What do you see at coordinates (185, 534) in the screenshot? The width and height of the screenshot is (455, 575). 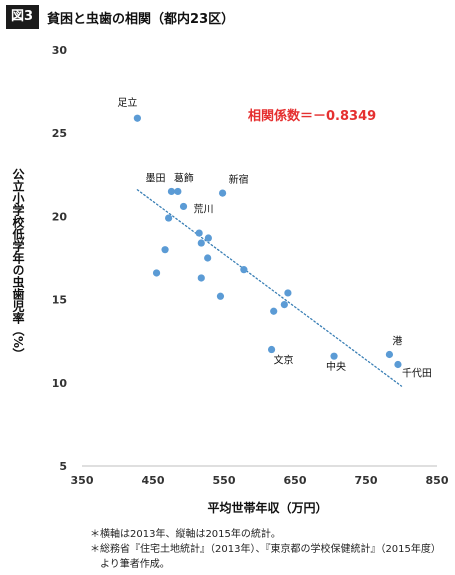 I see `footnote-1: ＊横軸は2013年、縦軸は2015年の統計。` at bounding box center [185, 534].